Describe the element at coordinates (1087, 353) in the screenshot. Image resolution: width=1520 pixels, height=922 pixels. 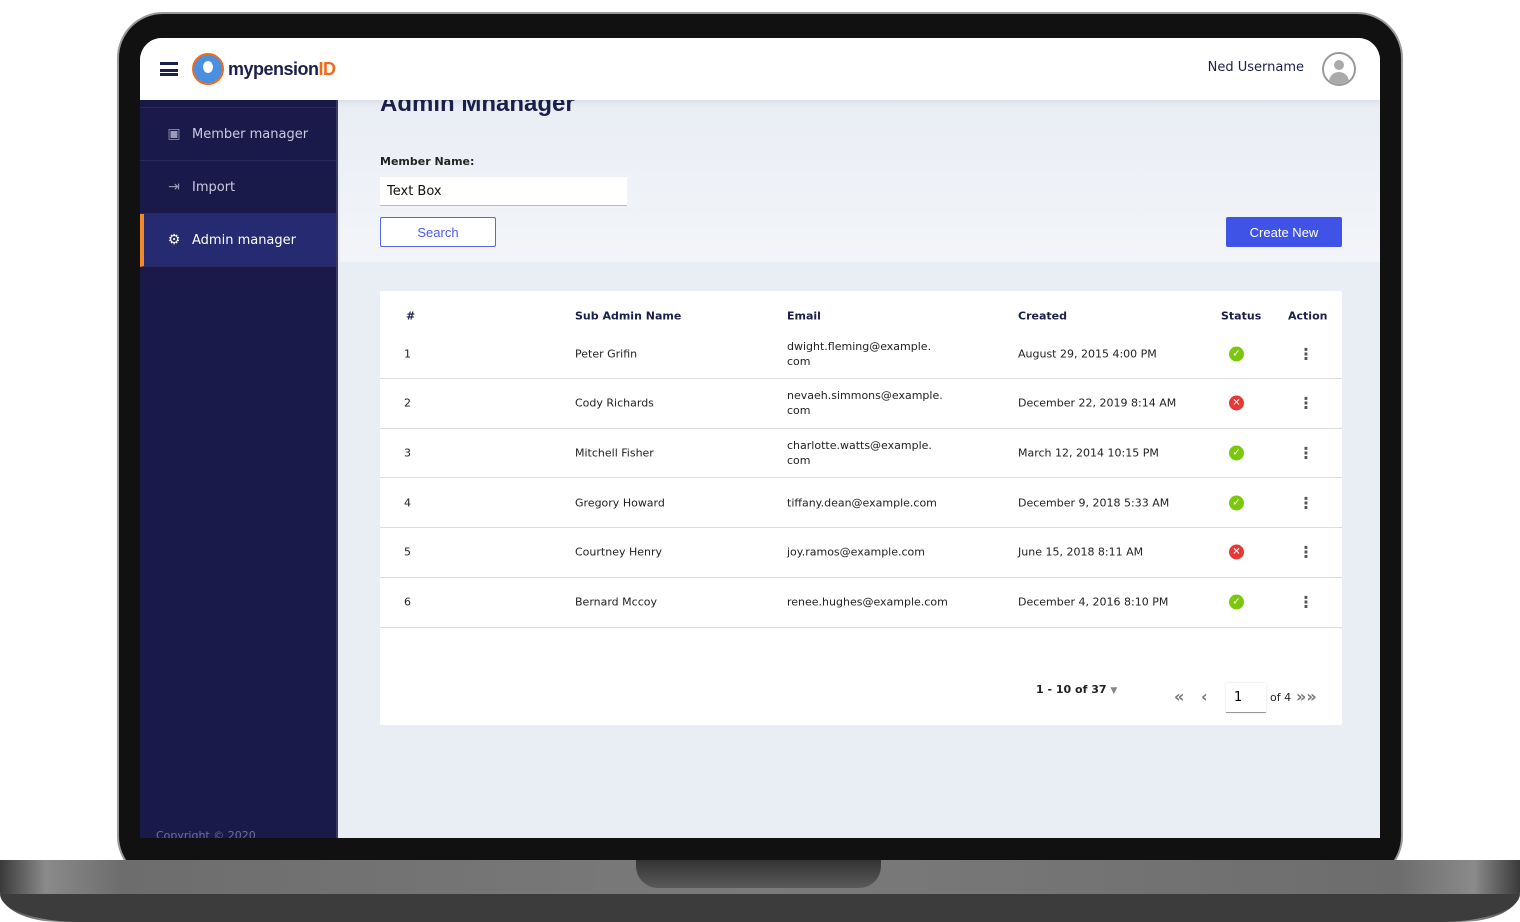
I see `created: August 29, 2015 4:00 PM` at that location.